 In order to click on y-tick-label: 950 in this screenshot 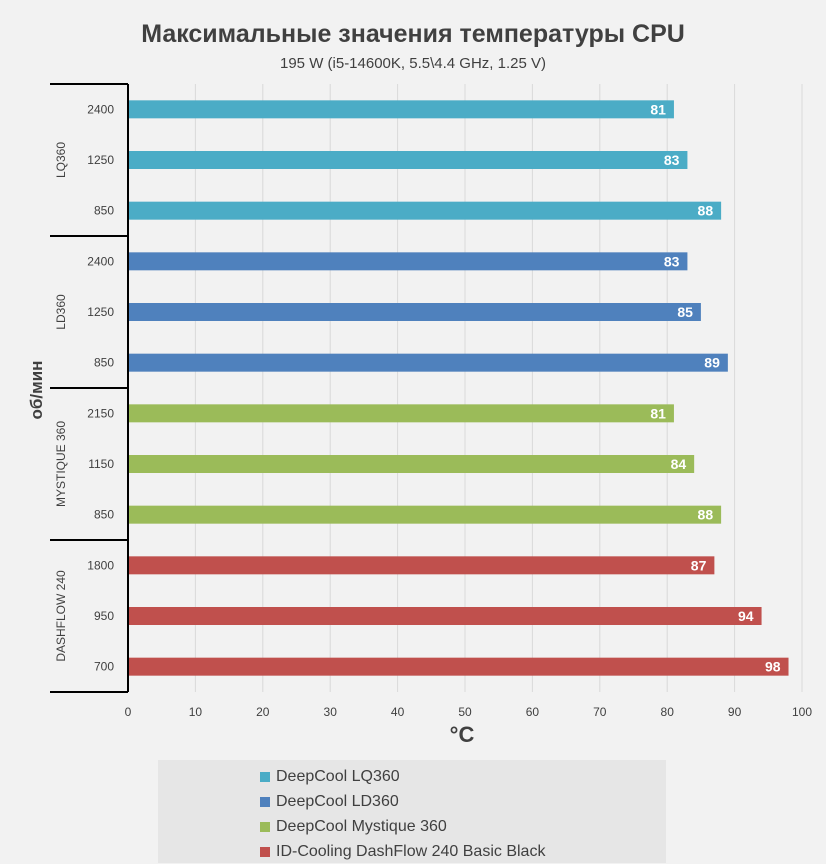, I will do `click(104, 616)`.